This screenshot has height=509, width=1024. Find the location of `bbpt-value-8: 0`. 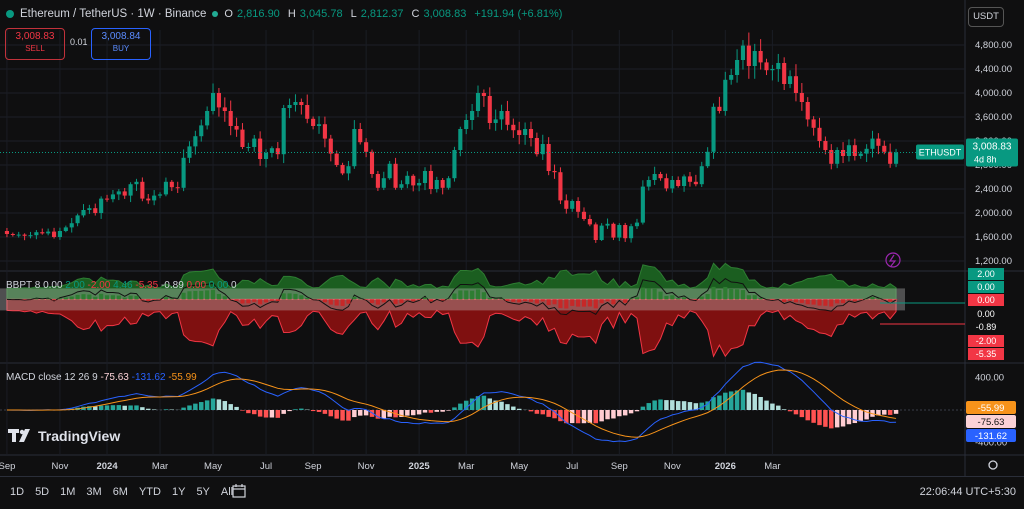

bbpt-value-8: 0 is located at coordinates (232, 285).